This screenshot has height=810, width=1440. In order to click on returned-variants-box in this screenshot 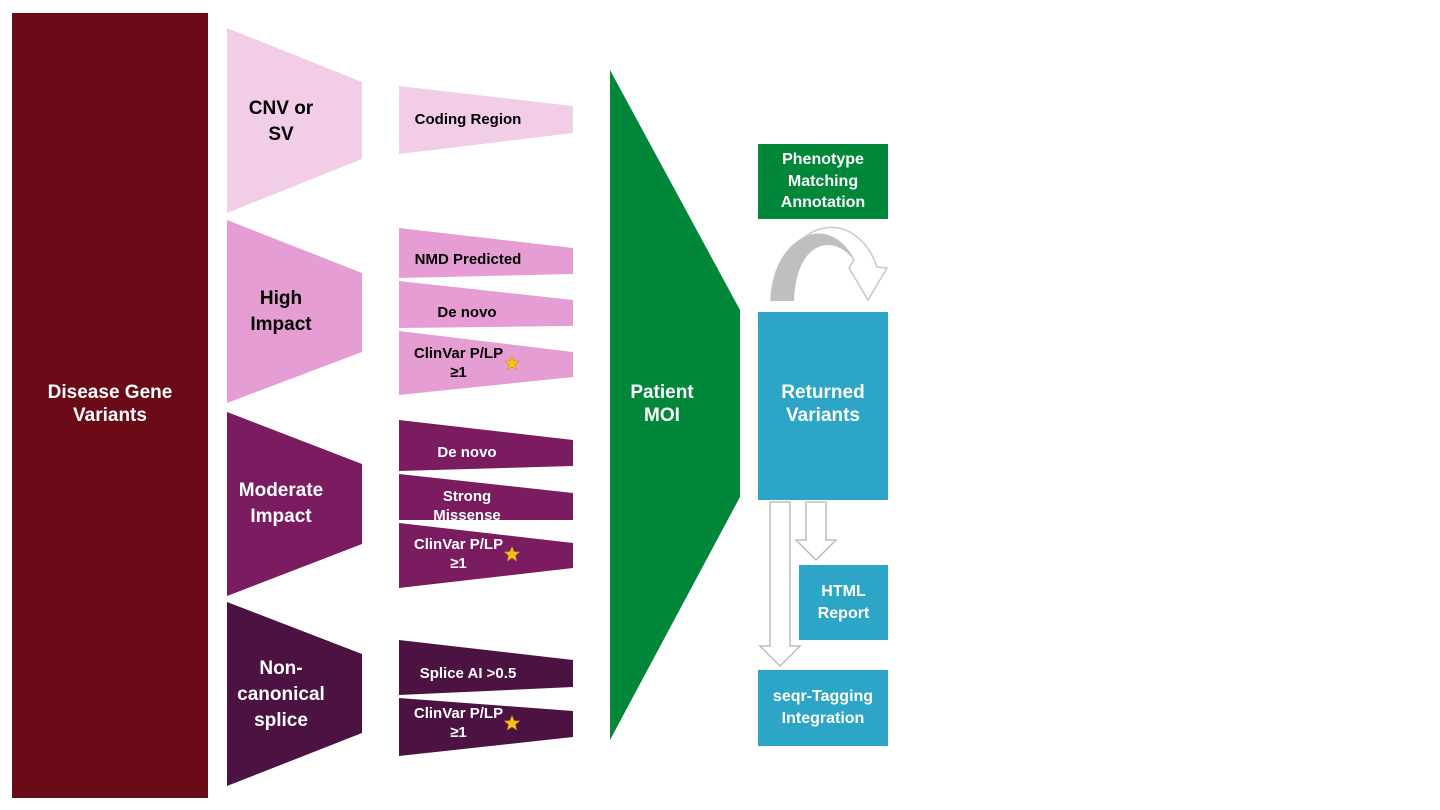, I will do `click(823, 406)`.